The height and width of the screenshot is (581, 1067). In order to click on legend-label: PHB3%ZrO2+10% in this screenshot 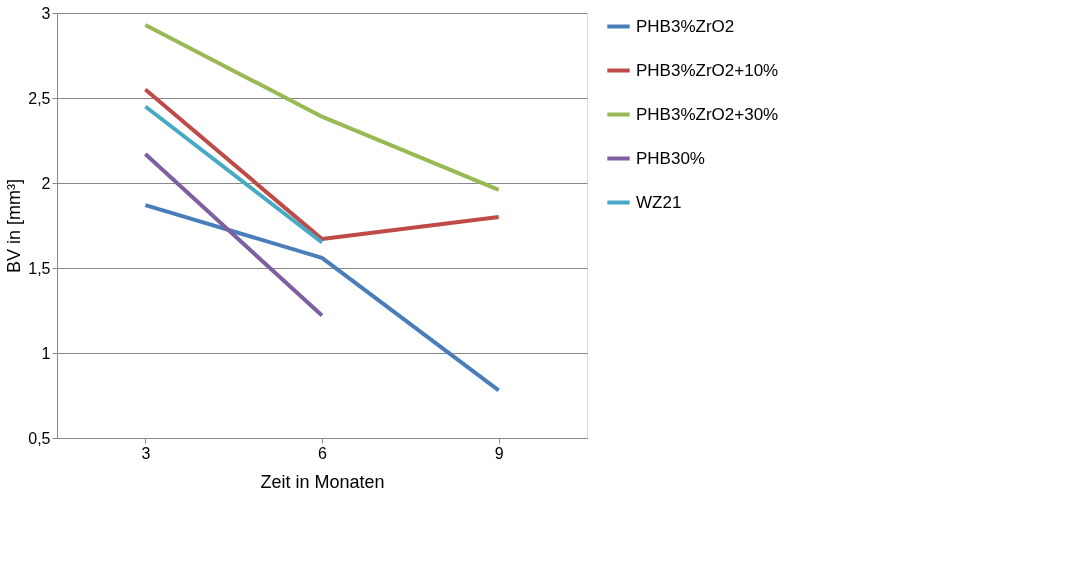, I will do `click(707, 70)`.